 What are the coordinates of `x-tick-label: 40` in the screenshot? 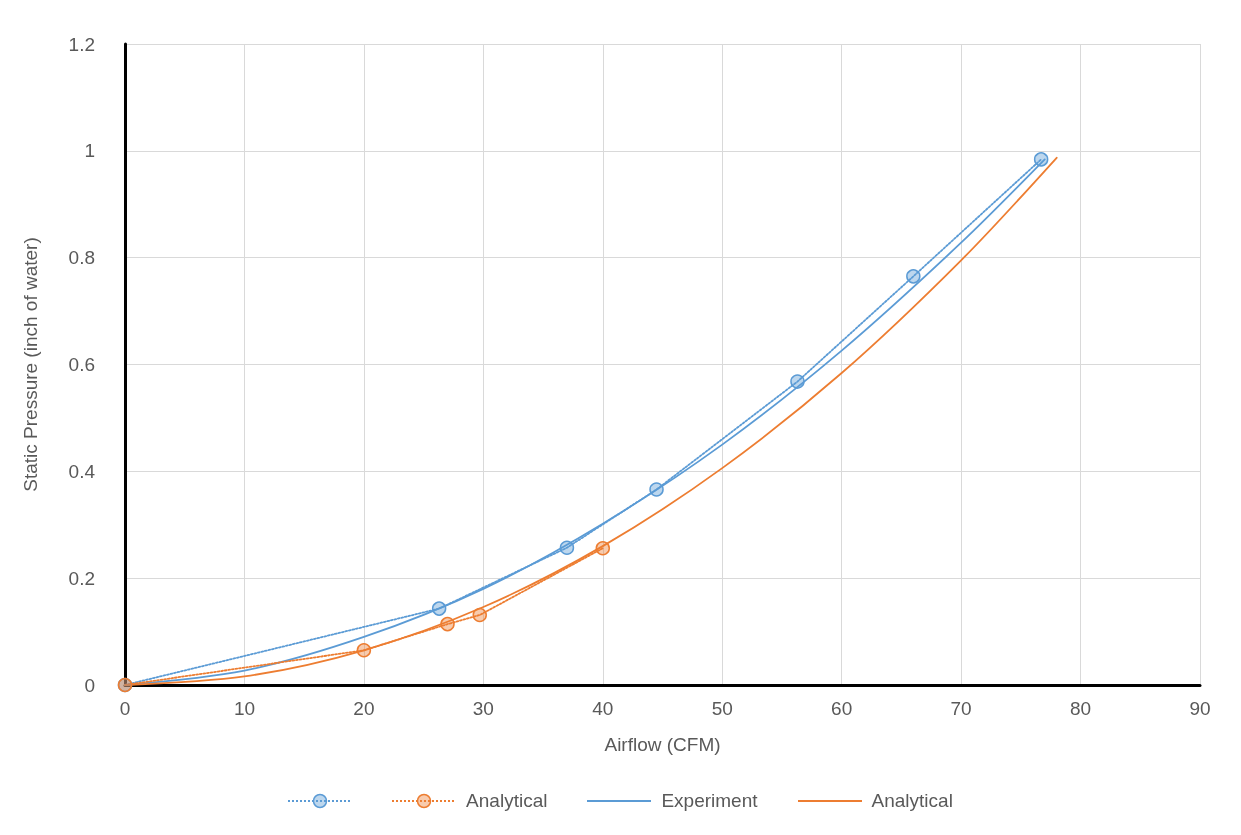 It's located at (603, 708).